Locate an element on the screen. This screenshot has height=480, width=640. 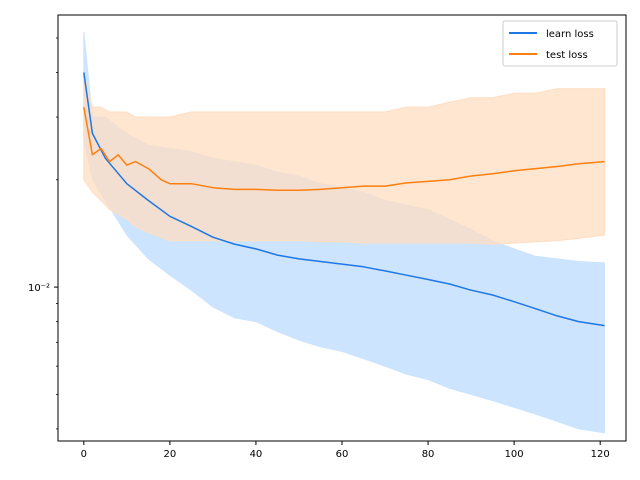
line-test-loss is located at coordinates (344, 148).